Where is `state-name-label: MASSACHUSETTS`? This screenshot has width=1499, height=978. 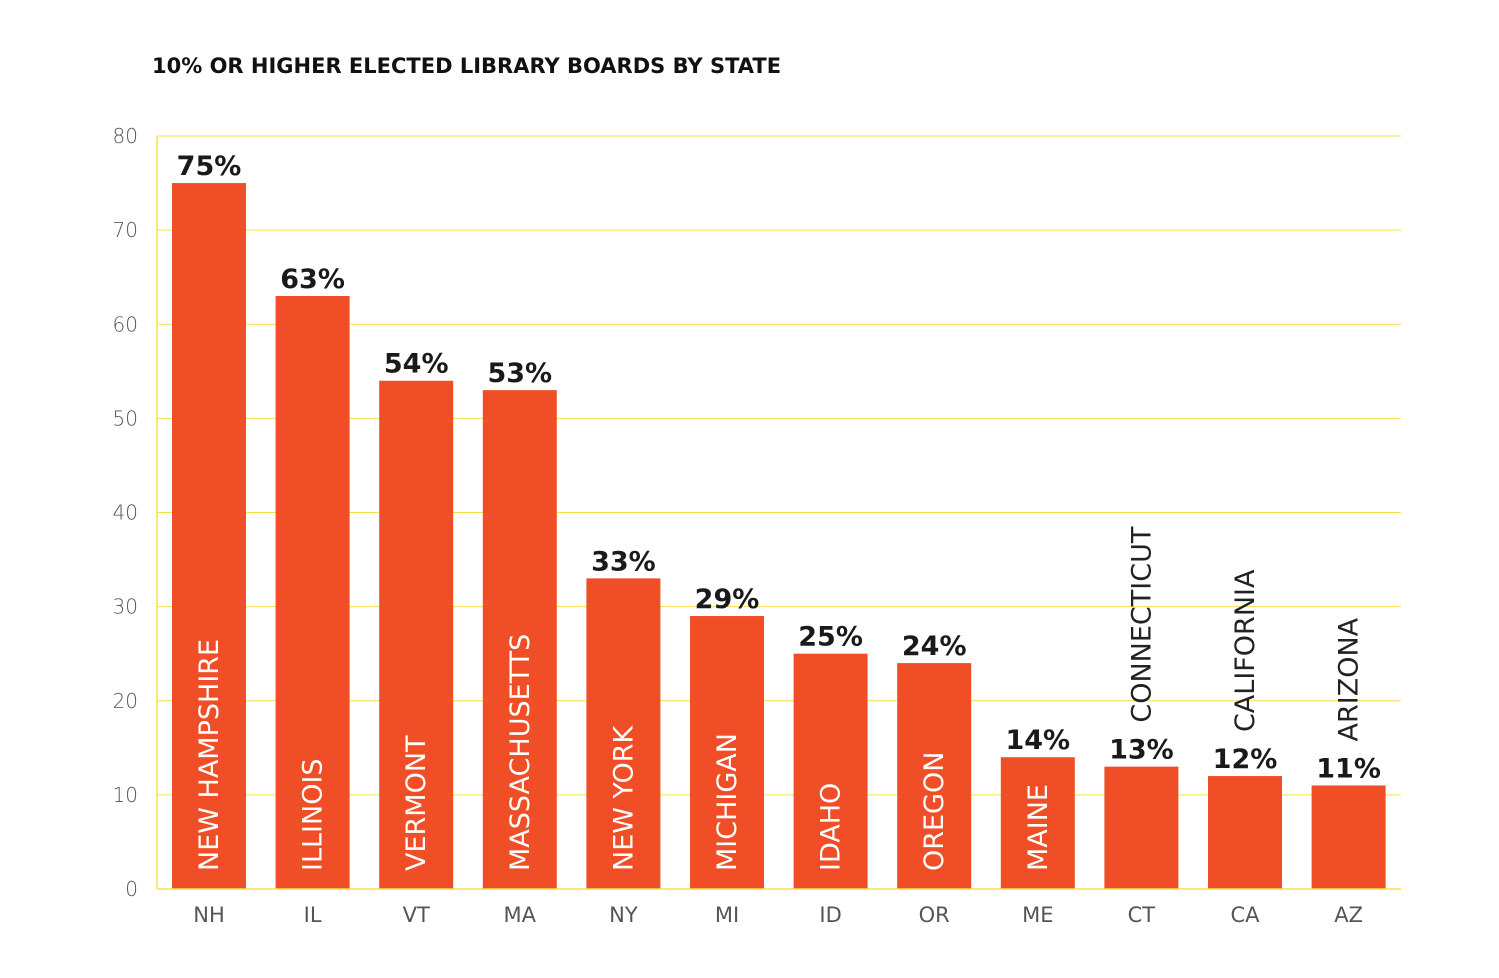 state-name-label: MASSACHUSETTS is located at coordinates (520, 752).